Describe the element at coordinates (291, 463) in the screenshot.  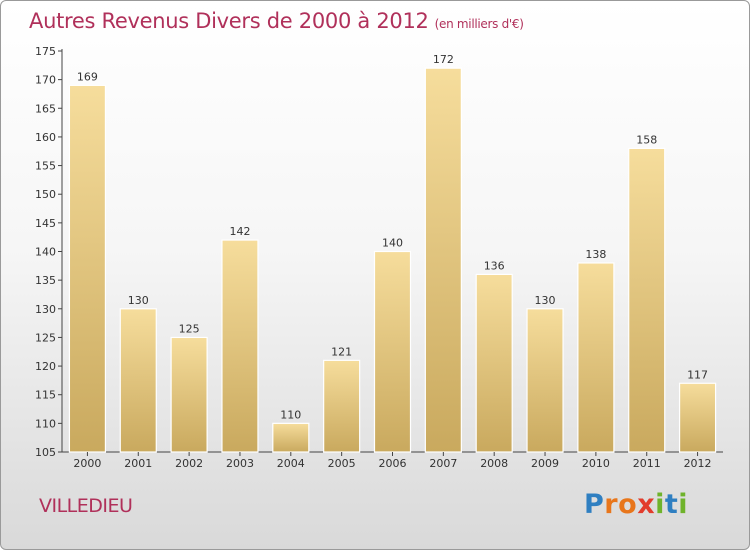
I see `x-tick-label: 2004` at that location.